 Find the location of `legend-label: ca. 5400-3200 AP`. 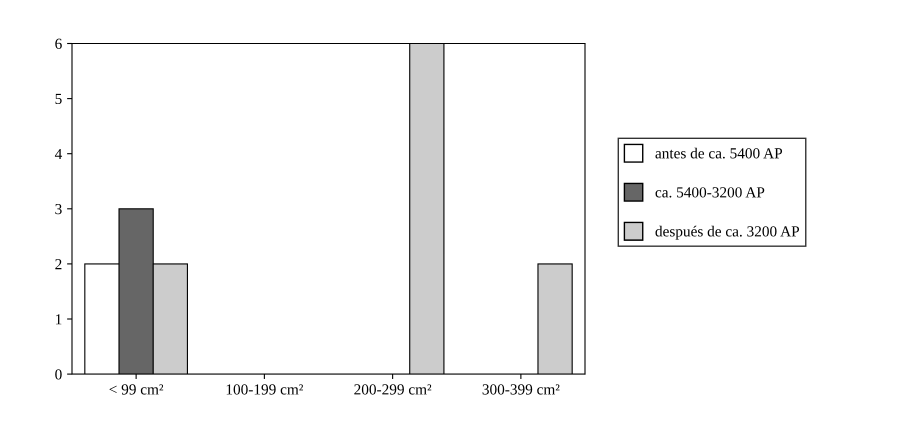

legend-label: ca. 5400-3200 AP is located at coordinates (710, 192).